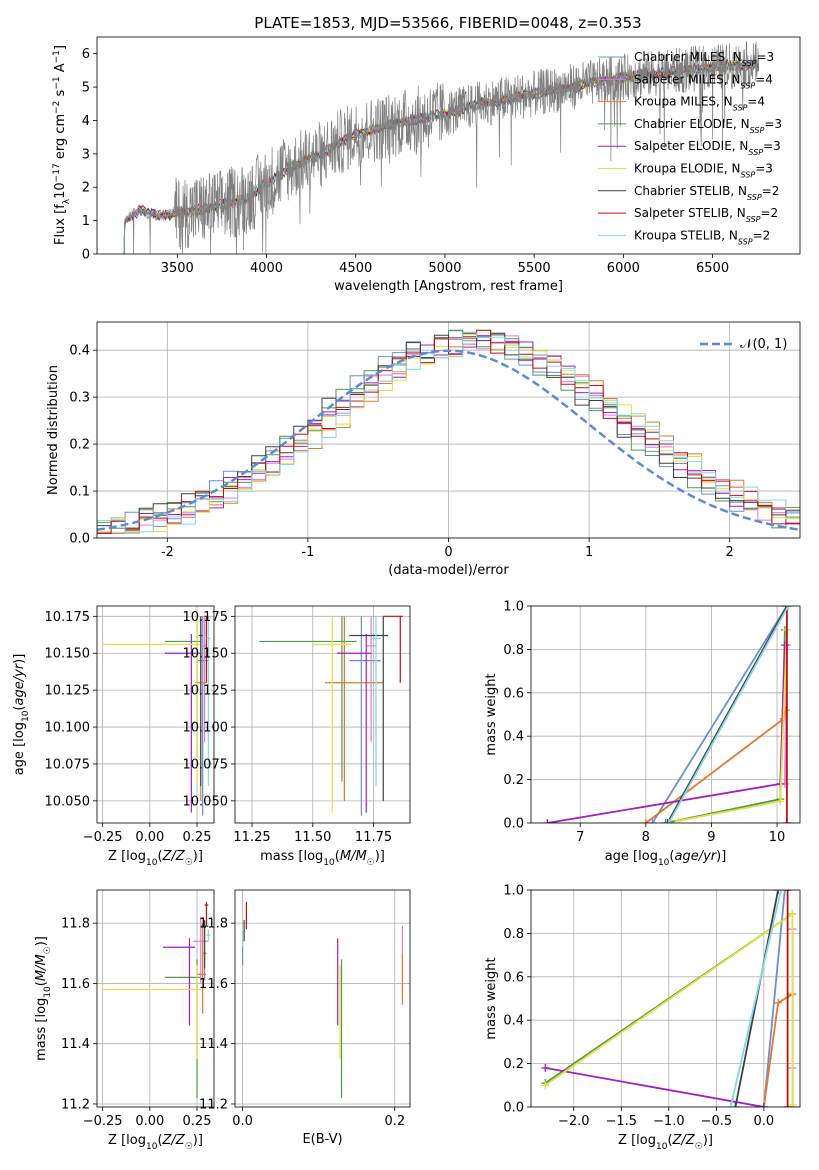  Describe the element at coordinates (79, 492) in the screenshot. I see `y-tick-label: 0.1` at that location.